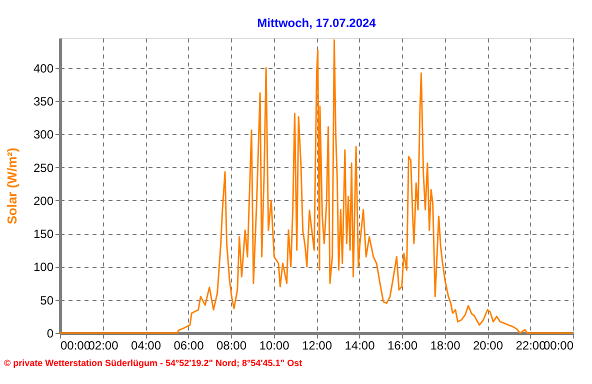 The image size is (592, 384). I want to click on x-tick-label: 14:00, so click(360, 345).